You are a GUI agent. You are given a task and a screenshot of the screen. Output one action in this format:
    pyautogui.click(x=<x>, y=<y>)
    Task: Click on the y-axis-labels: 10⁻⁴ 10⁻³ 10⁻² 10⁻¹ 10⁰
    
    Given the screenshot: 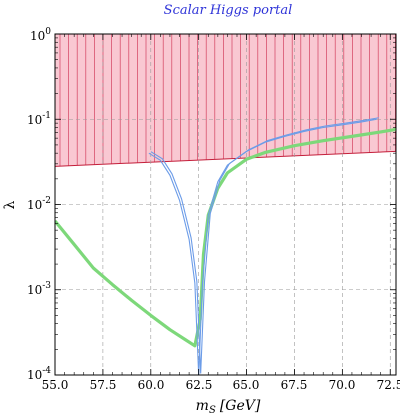 What is the action you would take?
    pyautogui.click(x=39, y=204)
    